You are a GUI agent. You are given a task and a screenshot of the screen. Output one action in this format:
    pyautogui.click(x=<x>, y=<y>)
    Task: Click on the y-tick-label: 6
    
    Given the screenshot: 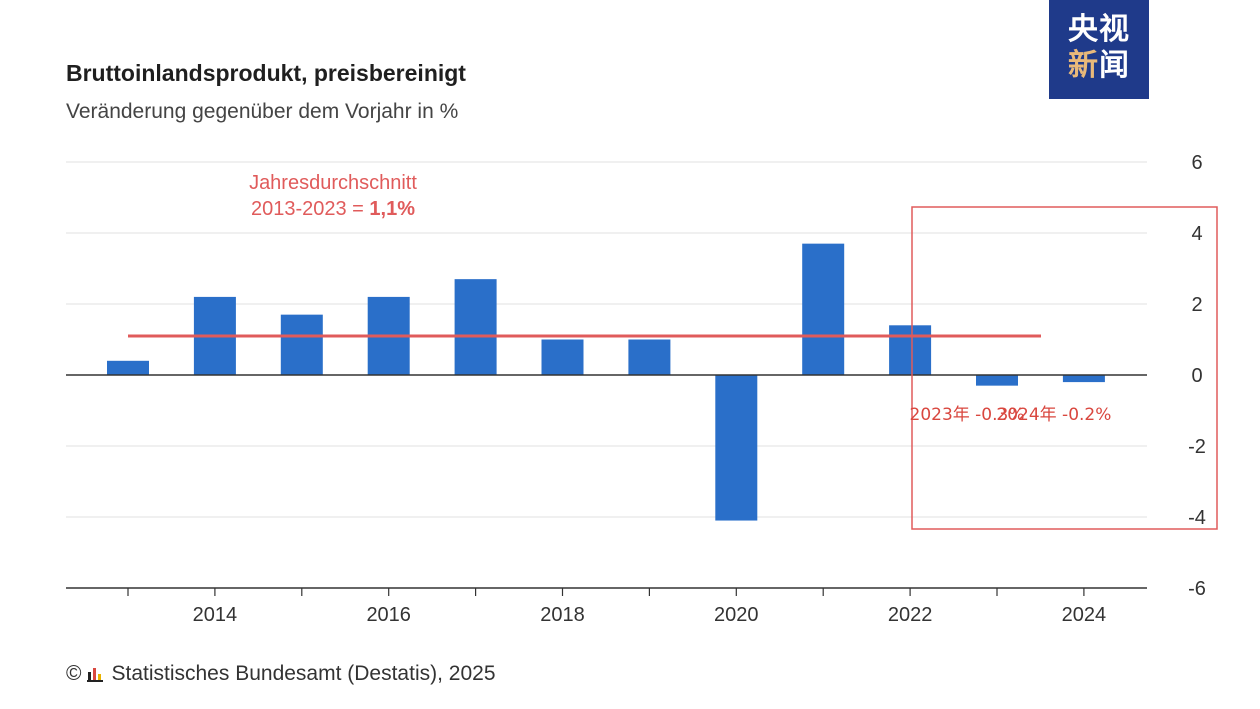 What is the action you would take?
    pyautogui.click(x=1196, y=163)
    